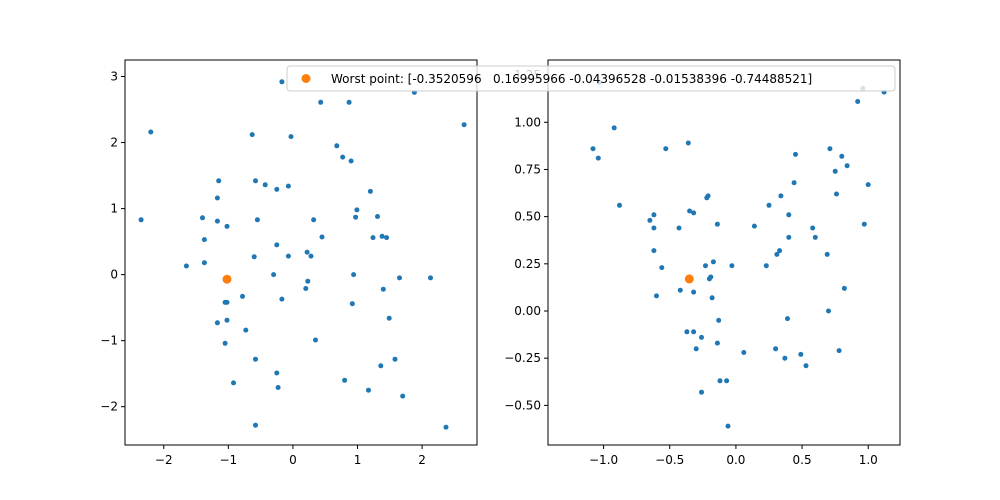 The image size is (1000, 500). What do you see at coordinates (522, 358) in the screenshot?
I see `y-tick-label: −0.25` at bounding box center [522, 358].